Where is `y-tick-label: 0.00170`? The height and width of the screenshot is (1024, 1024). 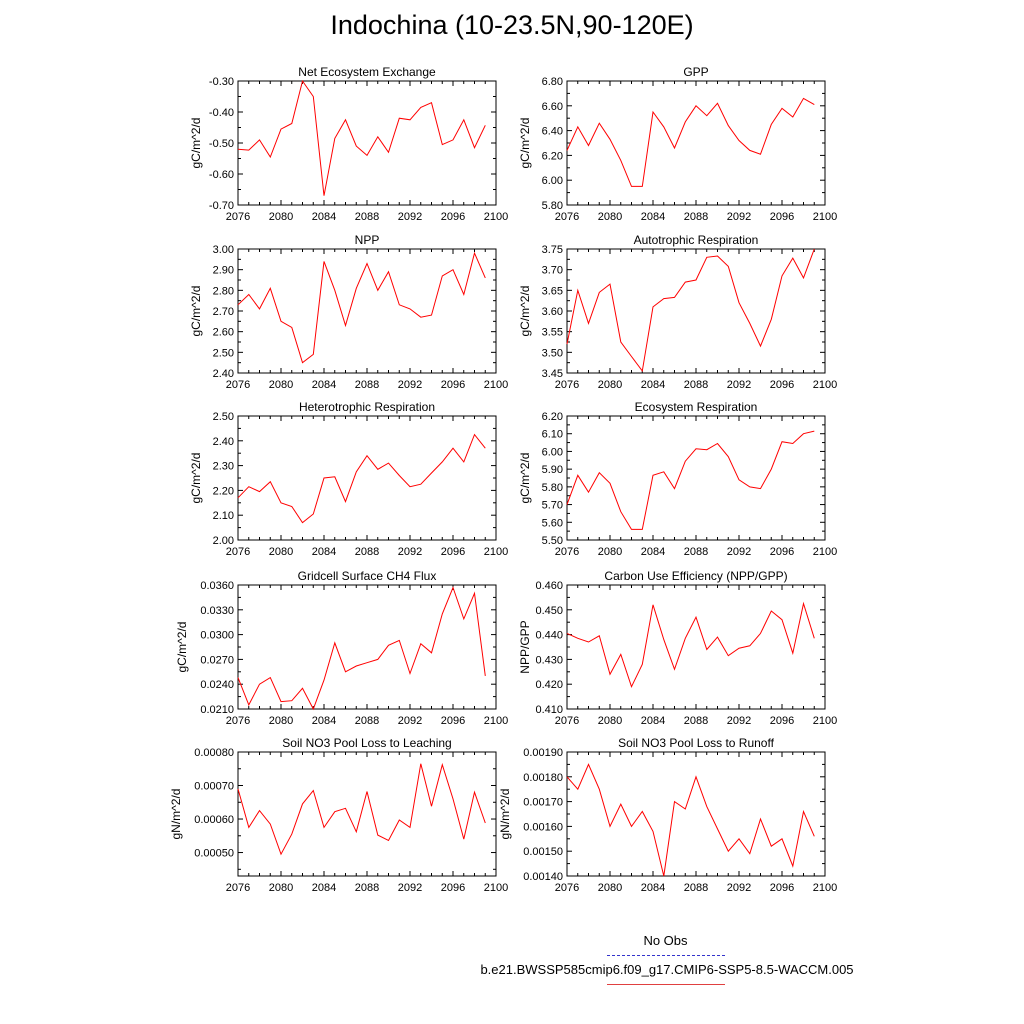
y-tick-label: 0.00170 is located at coordinates (543, 803).